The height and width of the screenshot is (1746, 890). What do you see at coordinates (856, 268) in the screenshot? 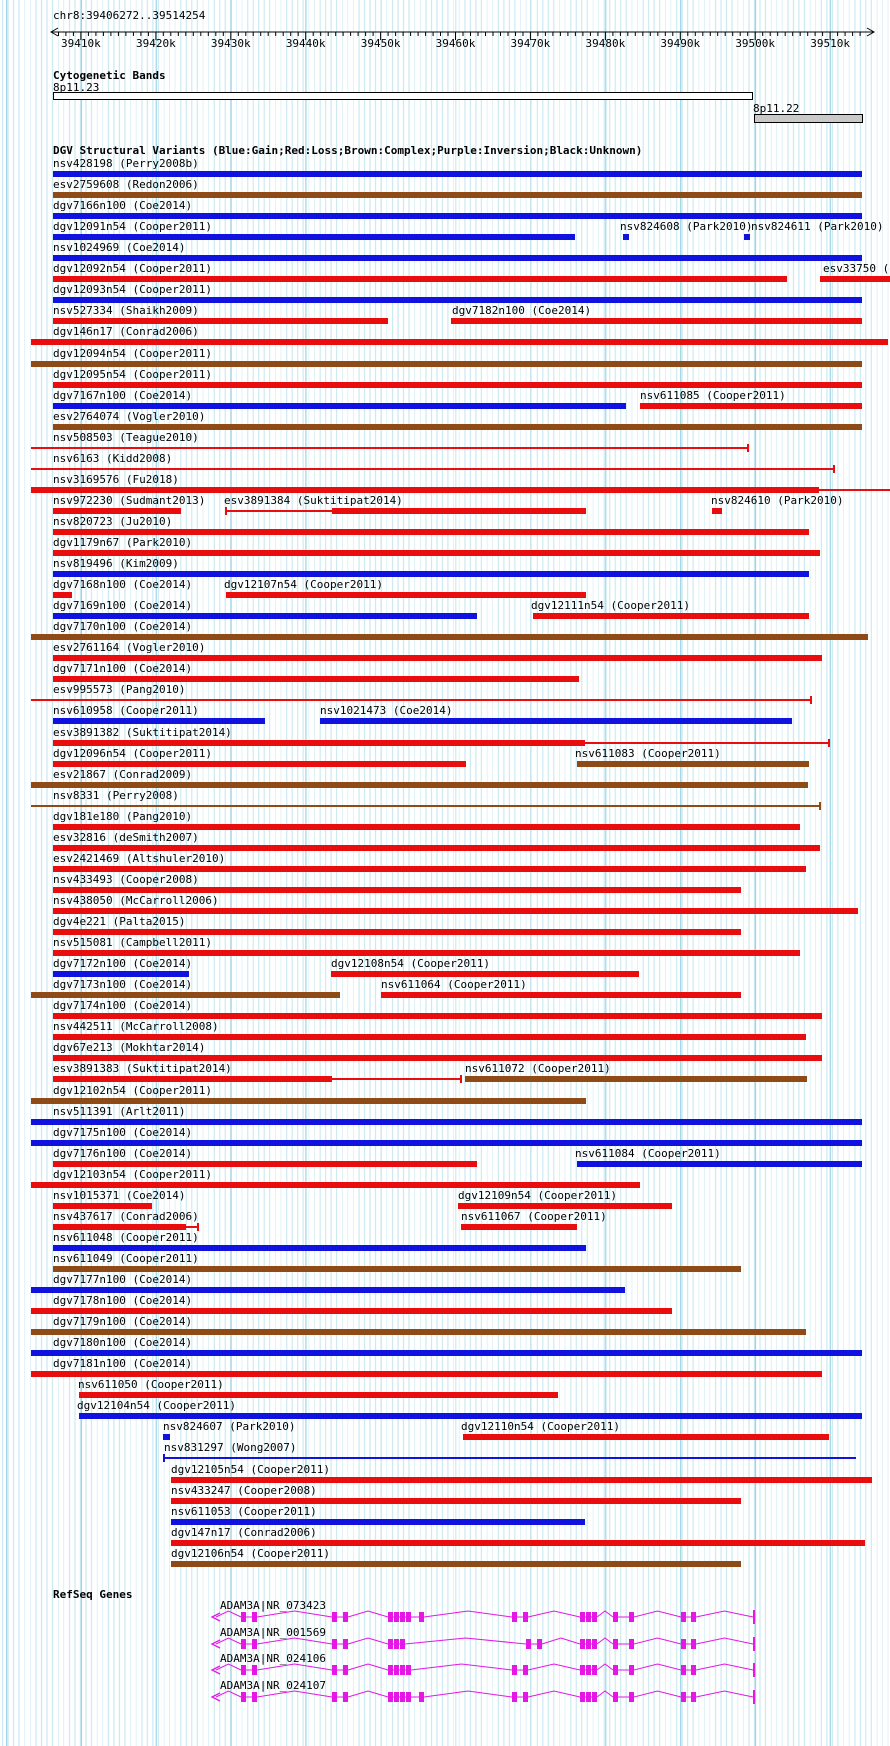
I see `variant-label: esv33750 (deS` at bounding box center [856, 268].